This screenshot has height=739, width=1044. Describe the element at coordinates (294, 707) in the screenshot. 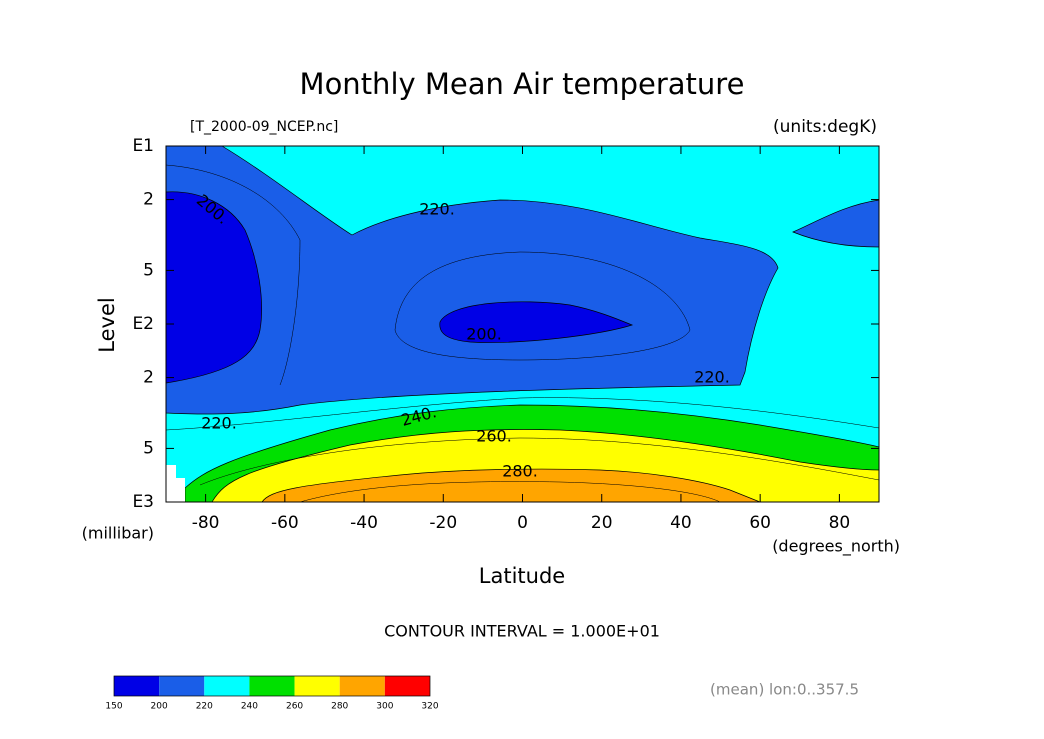

I see `colorbar-label: 260` at that location.